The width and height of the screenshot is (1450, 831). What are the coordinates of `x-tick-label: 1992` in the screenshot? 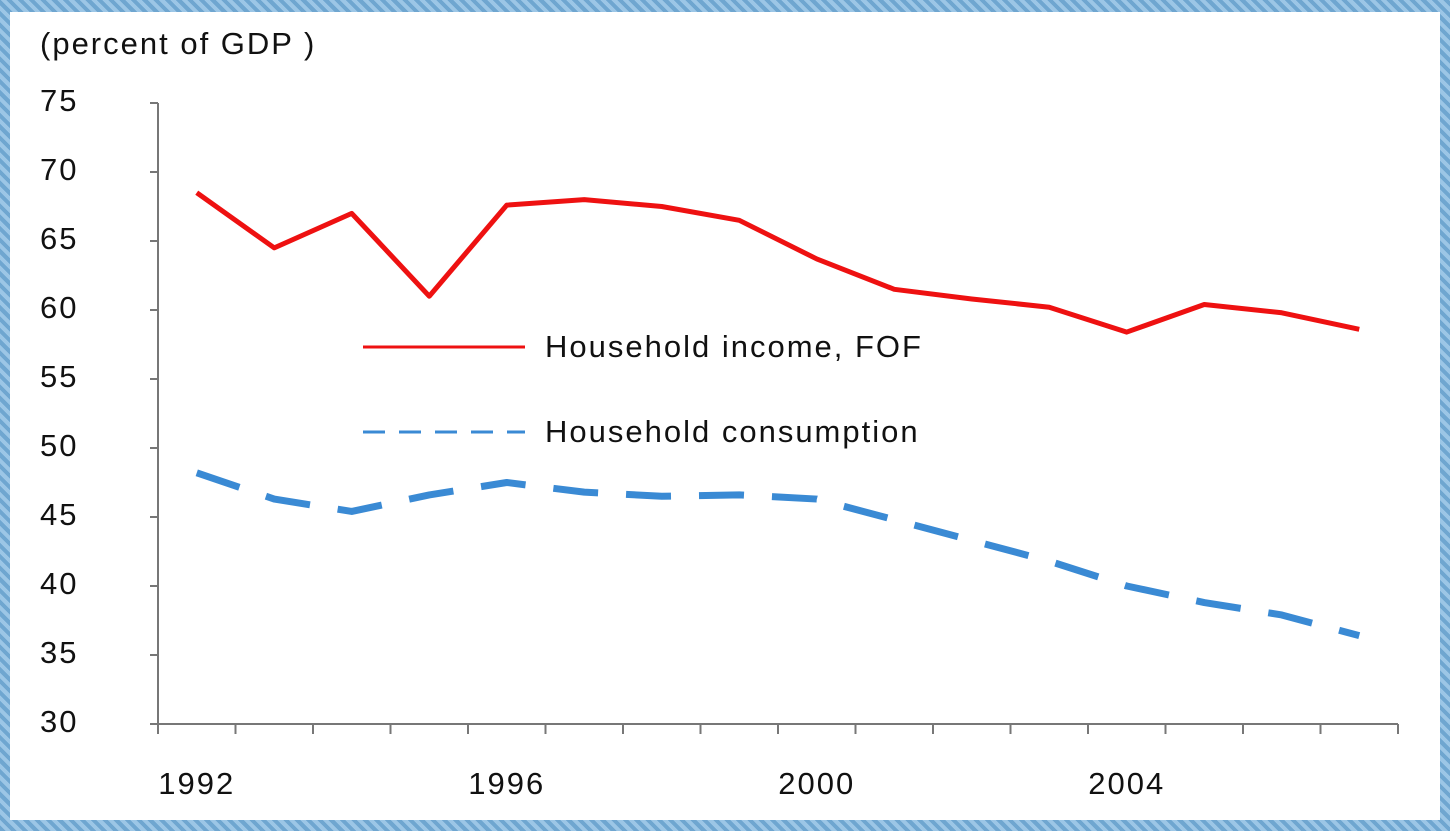 It's located at (196, 783).